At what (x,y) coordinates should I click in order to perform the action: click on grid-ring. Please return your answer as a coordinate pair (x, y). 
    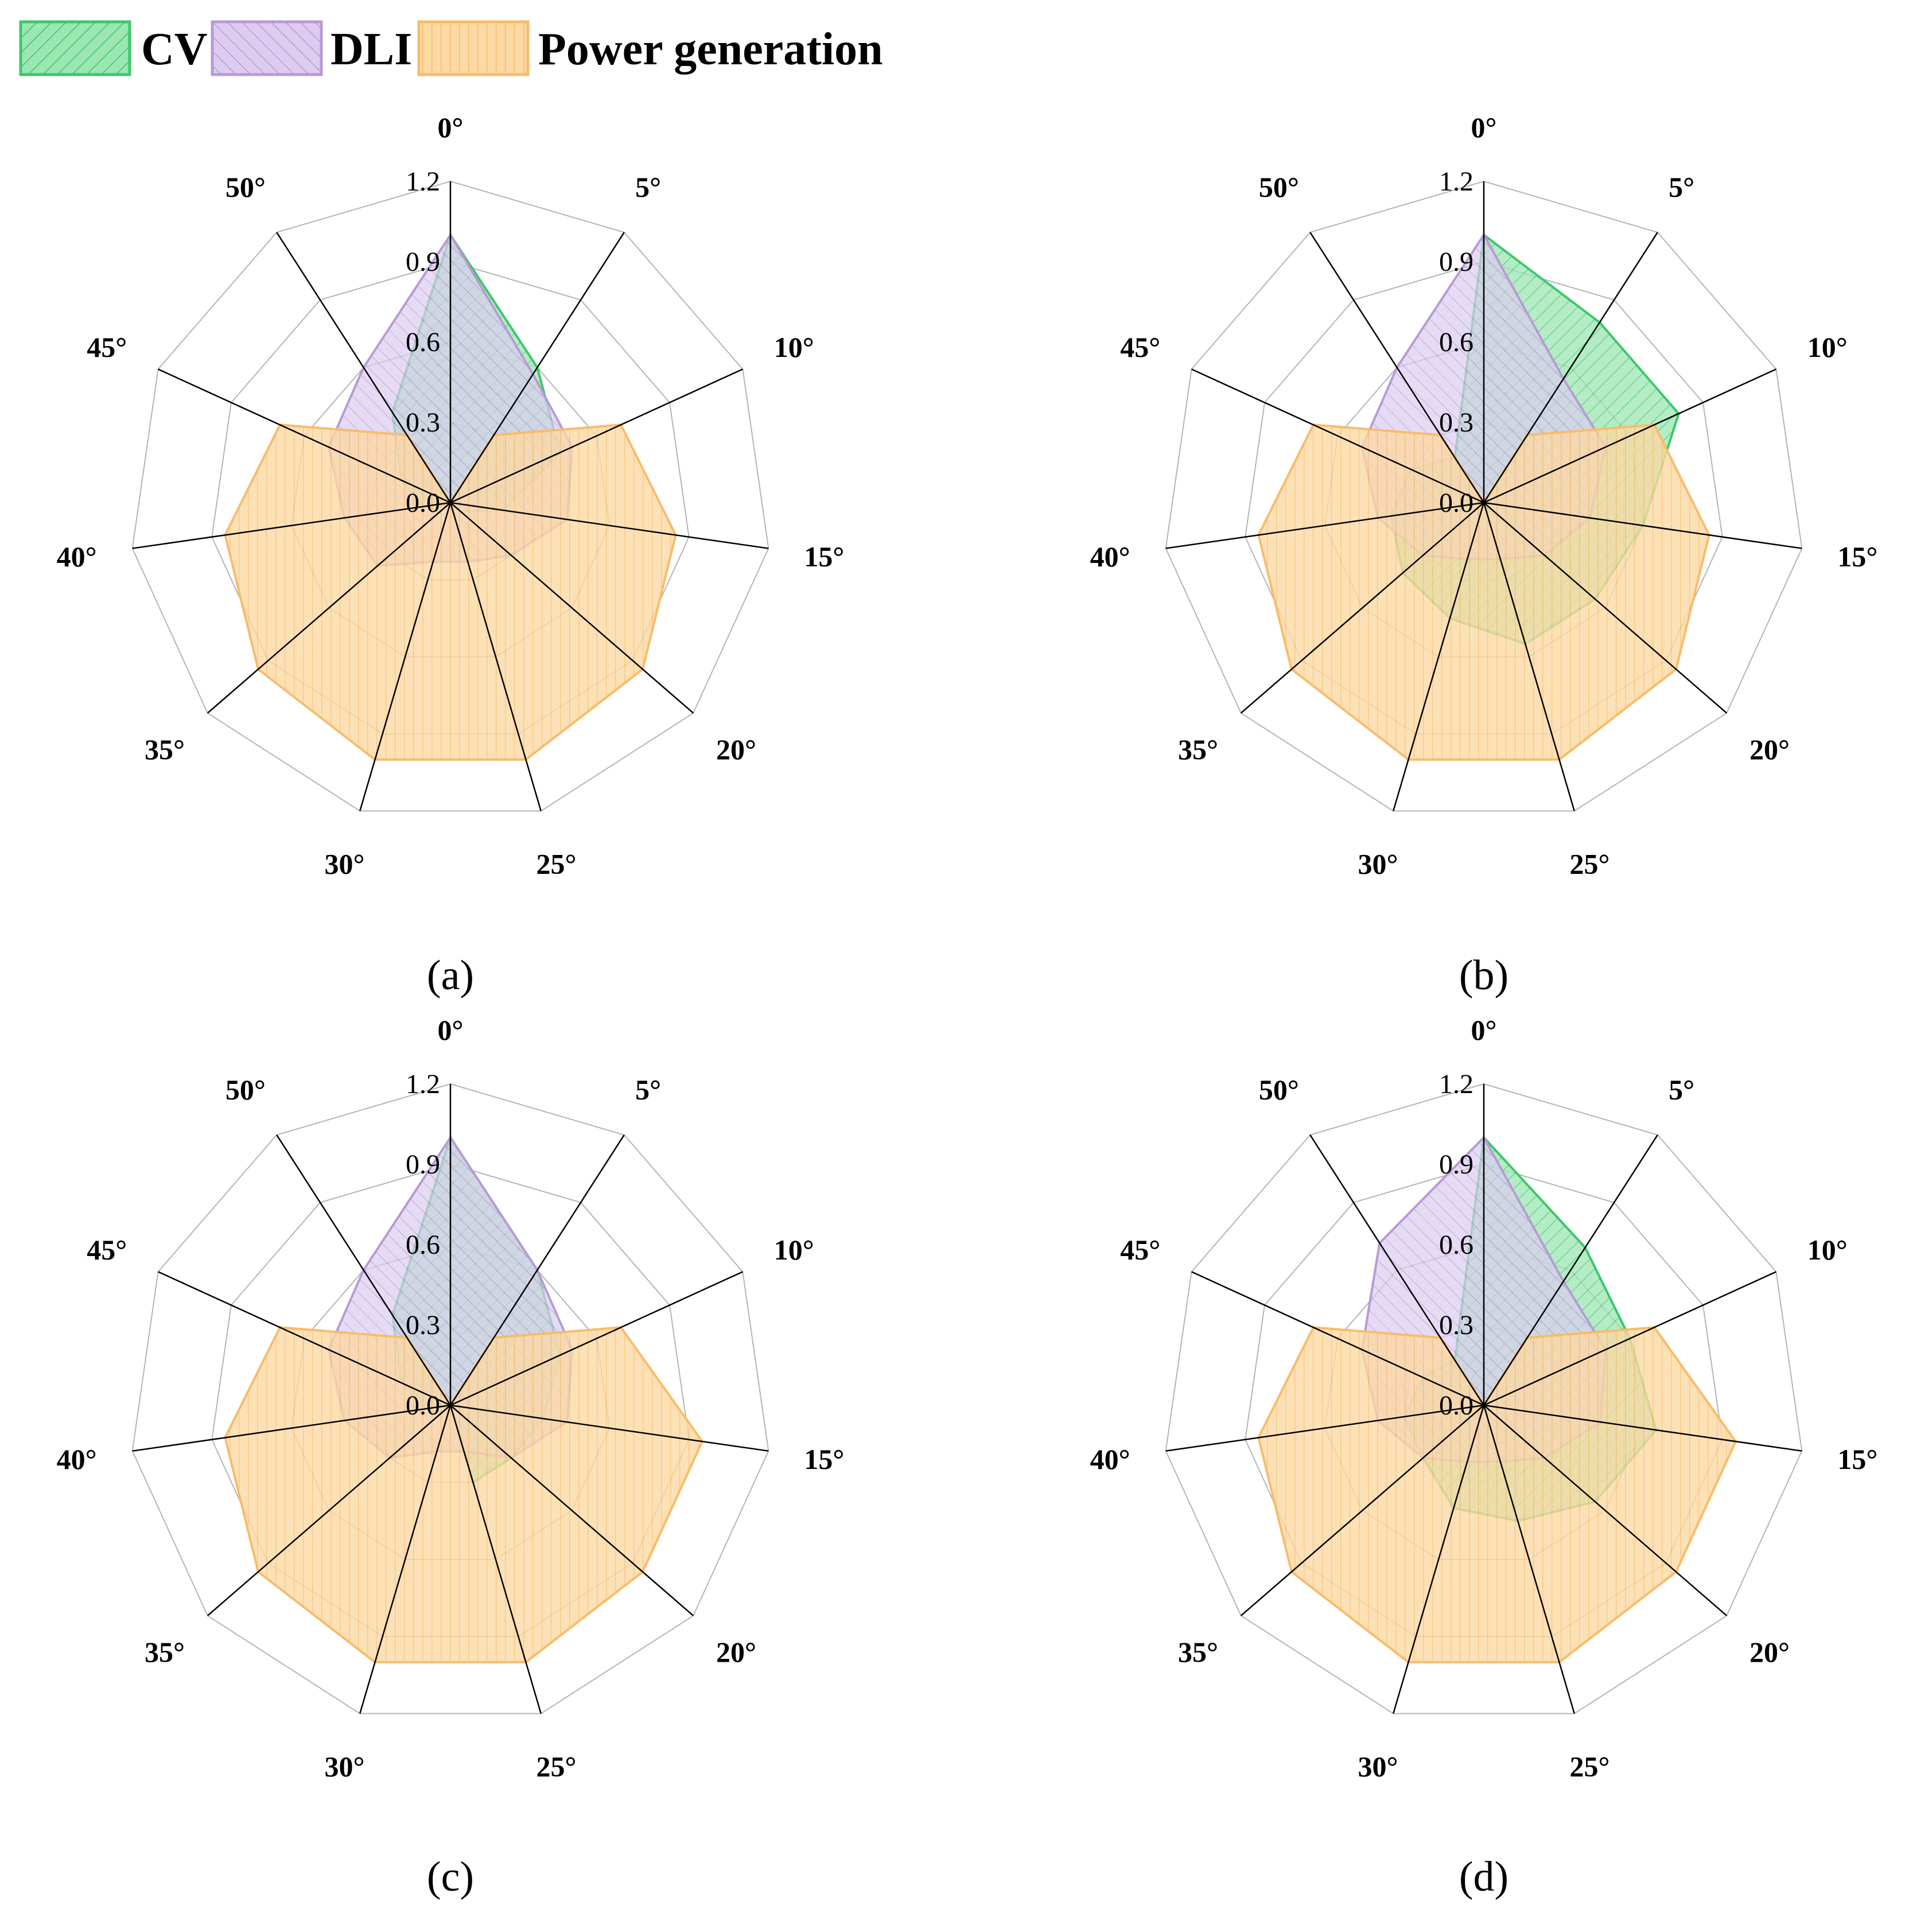
    Looking at the image, I should click on (450, 496).